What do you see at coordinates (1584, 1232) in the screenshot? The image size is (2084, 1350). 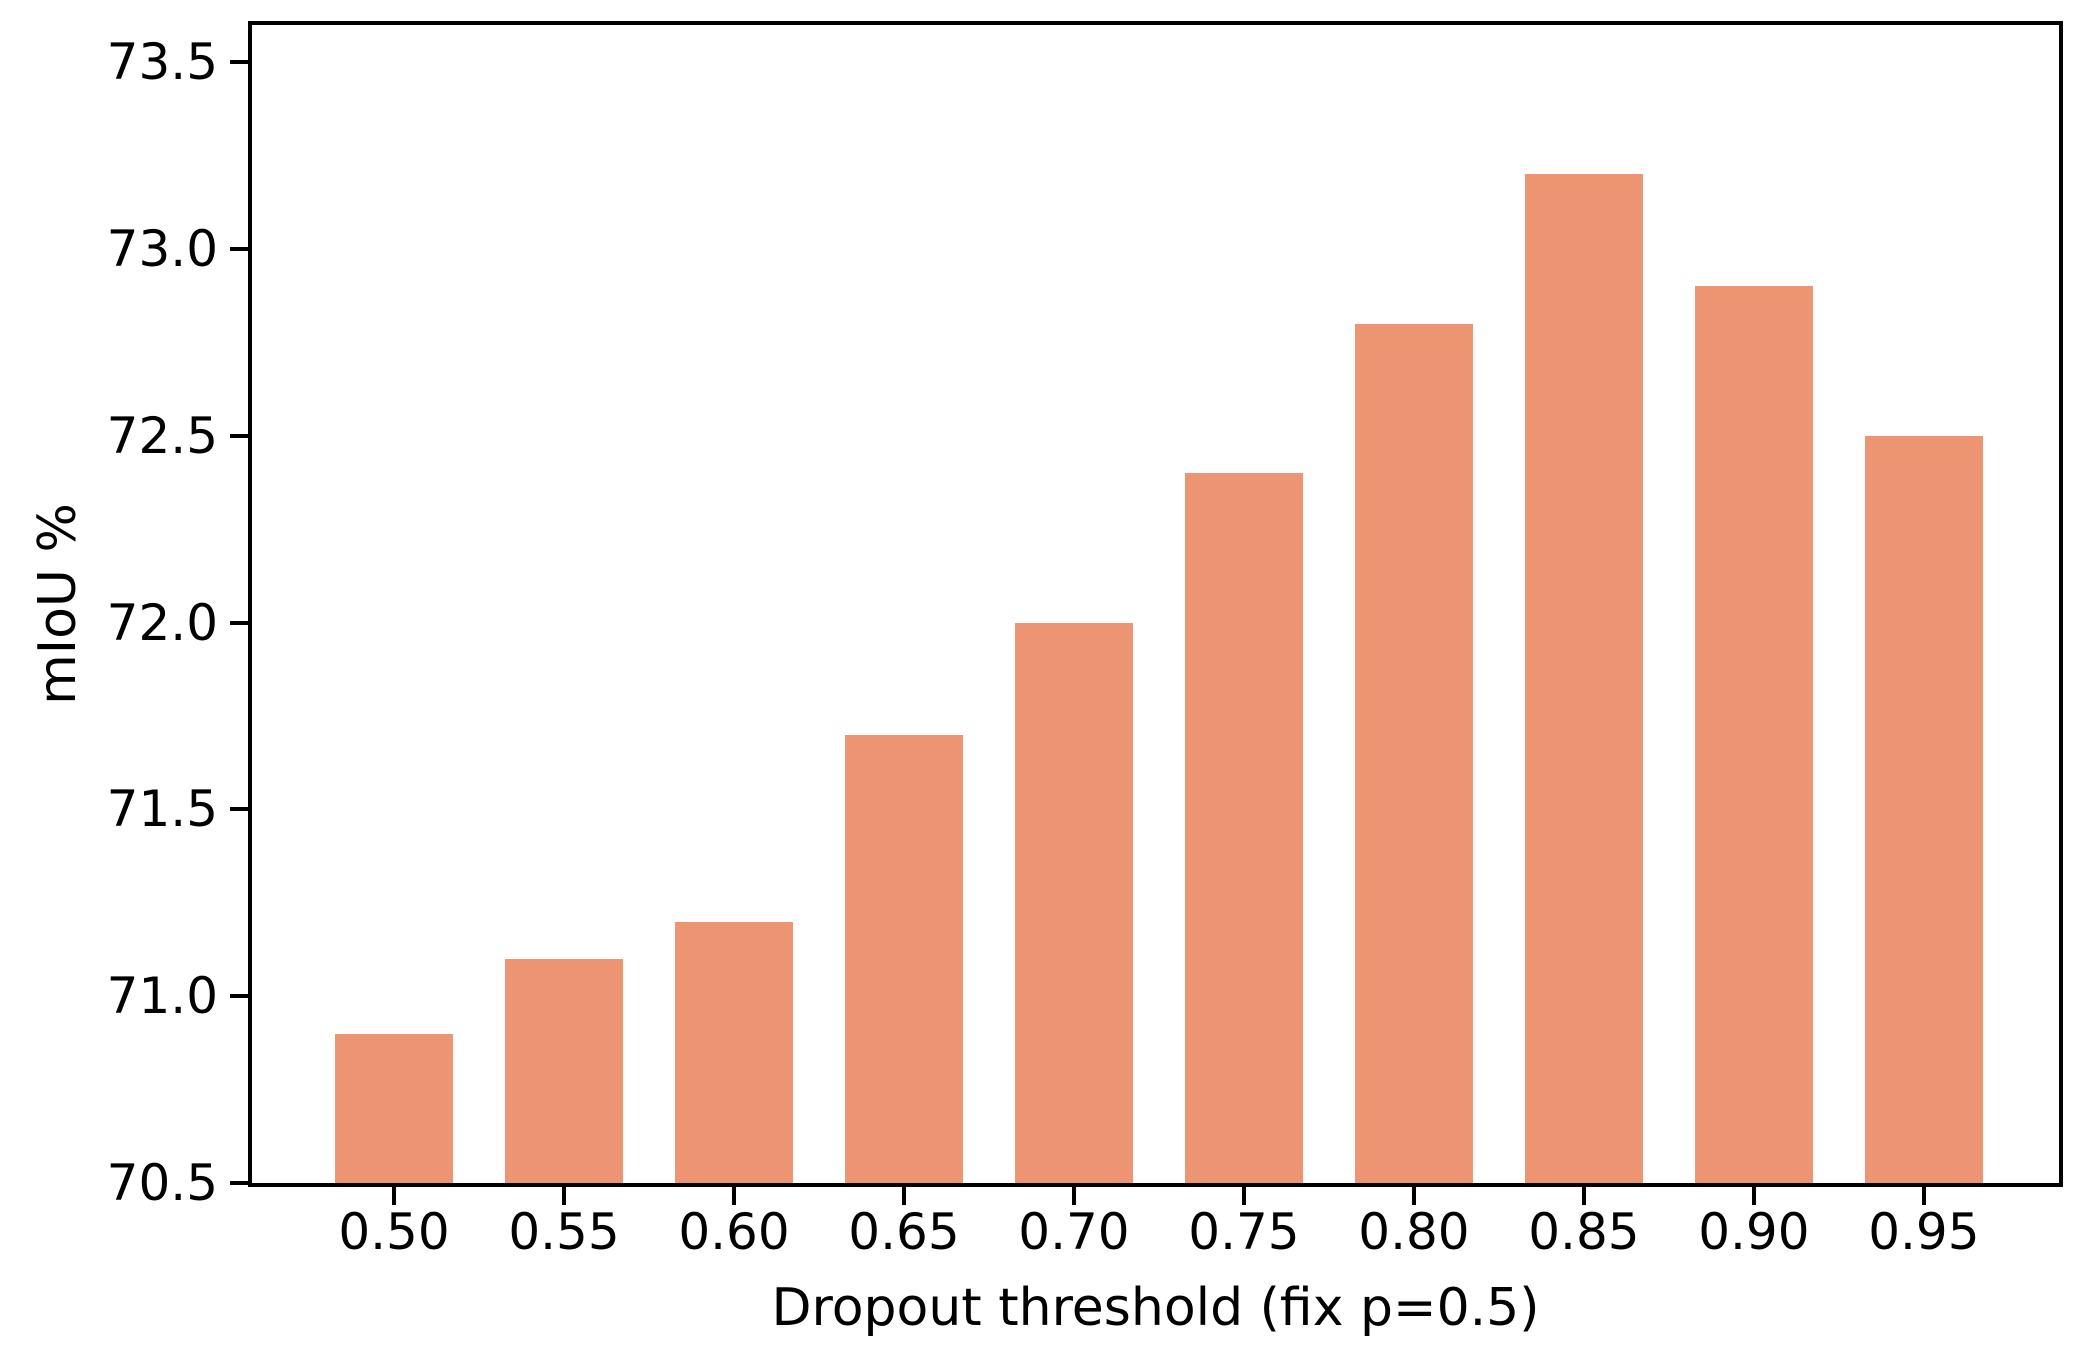 I see `x-tick-label: 0.85` at bounding box center [1584, 1232].